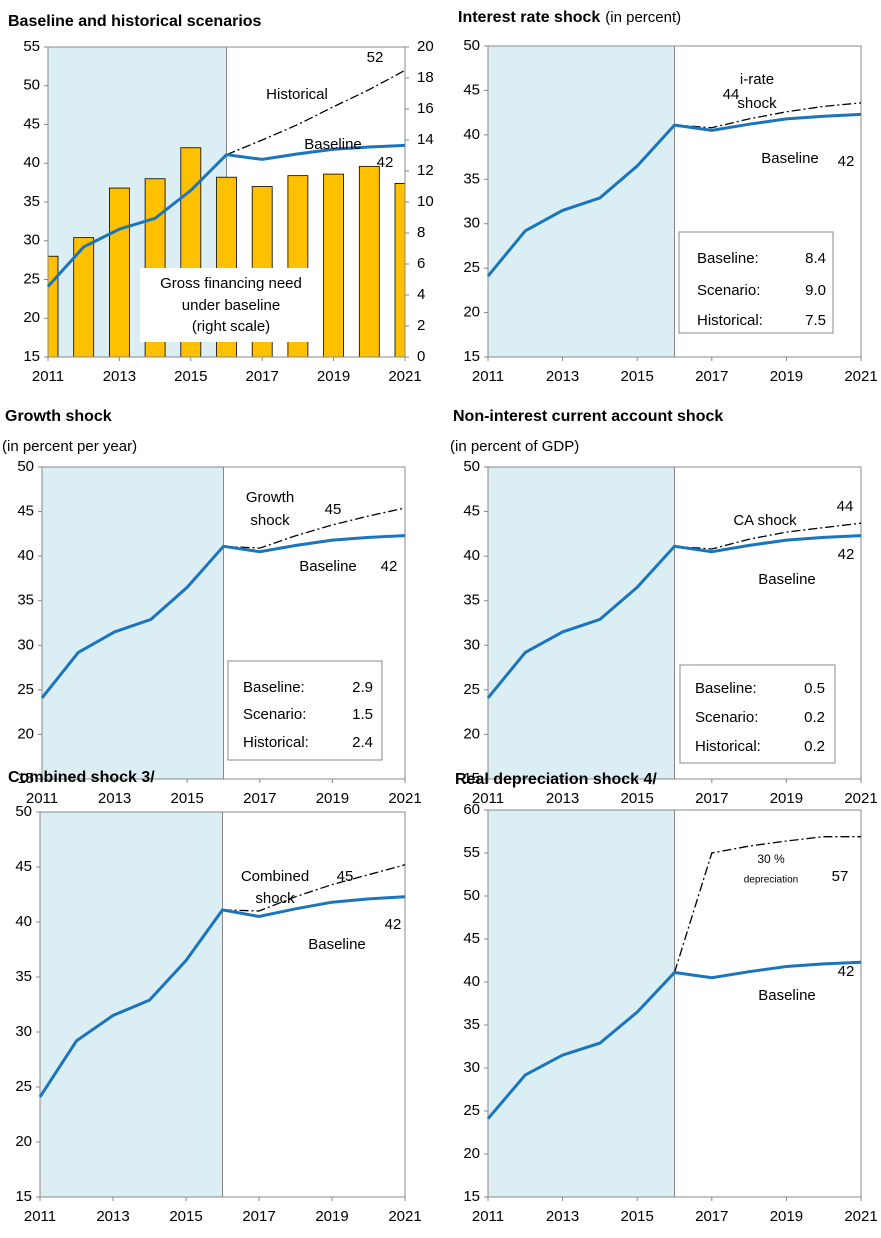  What do you see at coordinates (757, 79) in the screenshot?
I see `annotation: i-rate` at bounding box center [757, 79].